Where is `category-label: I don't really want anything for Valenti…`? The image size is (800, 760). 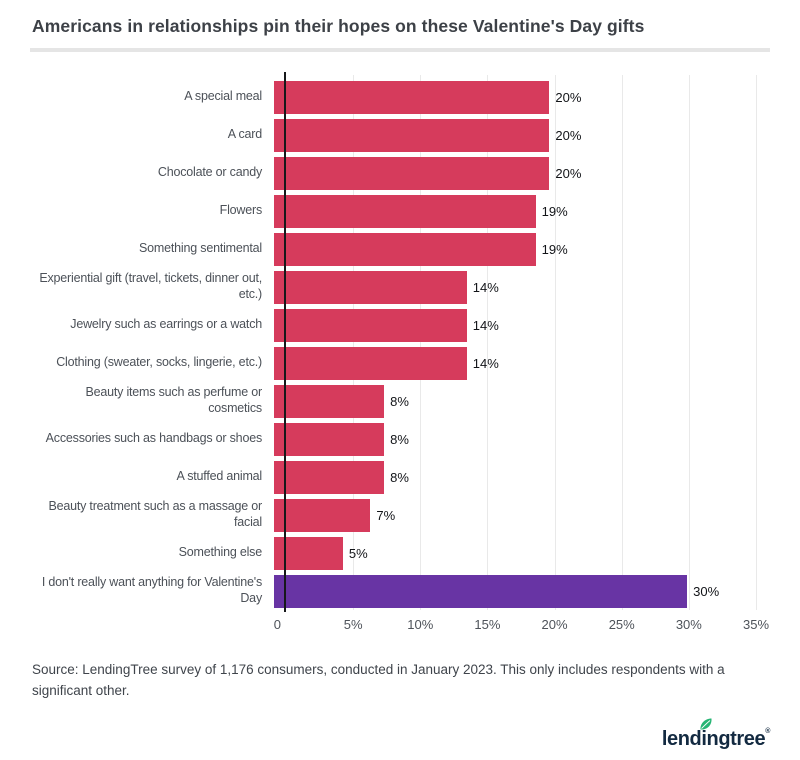
category-label: I don't really want anything for Valenti… is located at coordinates (151, 590).